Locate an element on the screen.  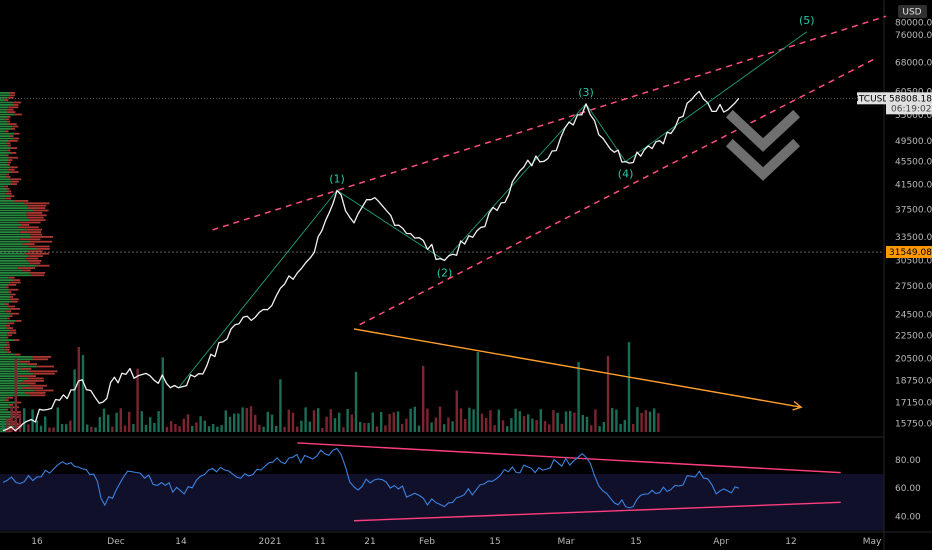
time-axis: 16 Dec 14 2021 11 21 Feb 15 Mar 15 Apr 12 May is located at coordinates (456, 542).